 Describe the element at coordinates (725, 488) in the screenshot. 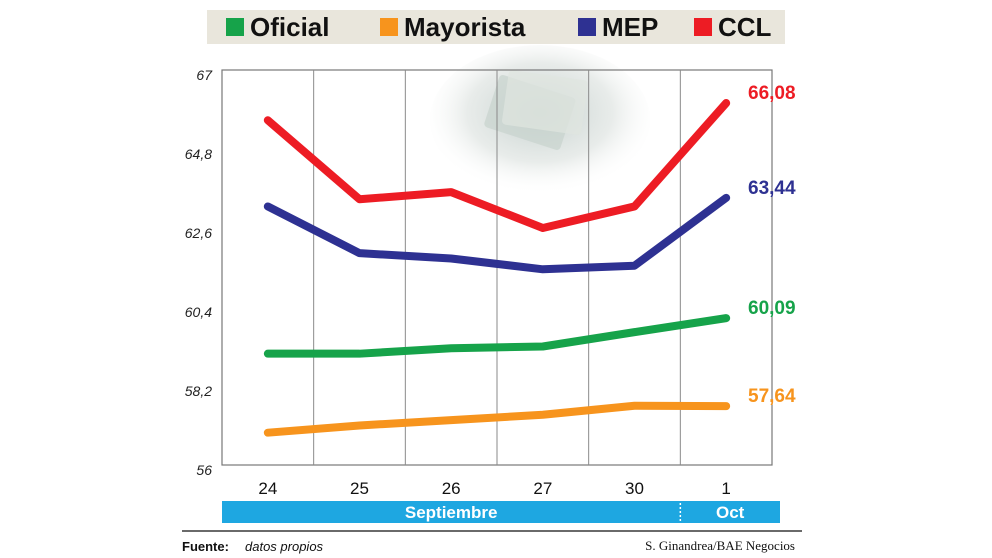

I see `x-tick-label: 1` at that location.